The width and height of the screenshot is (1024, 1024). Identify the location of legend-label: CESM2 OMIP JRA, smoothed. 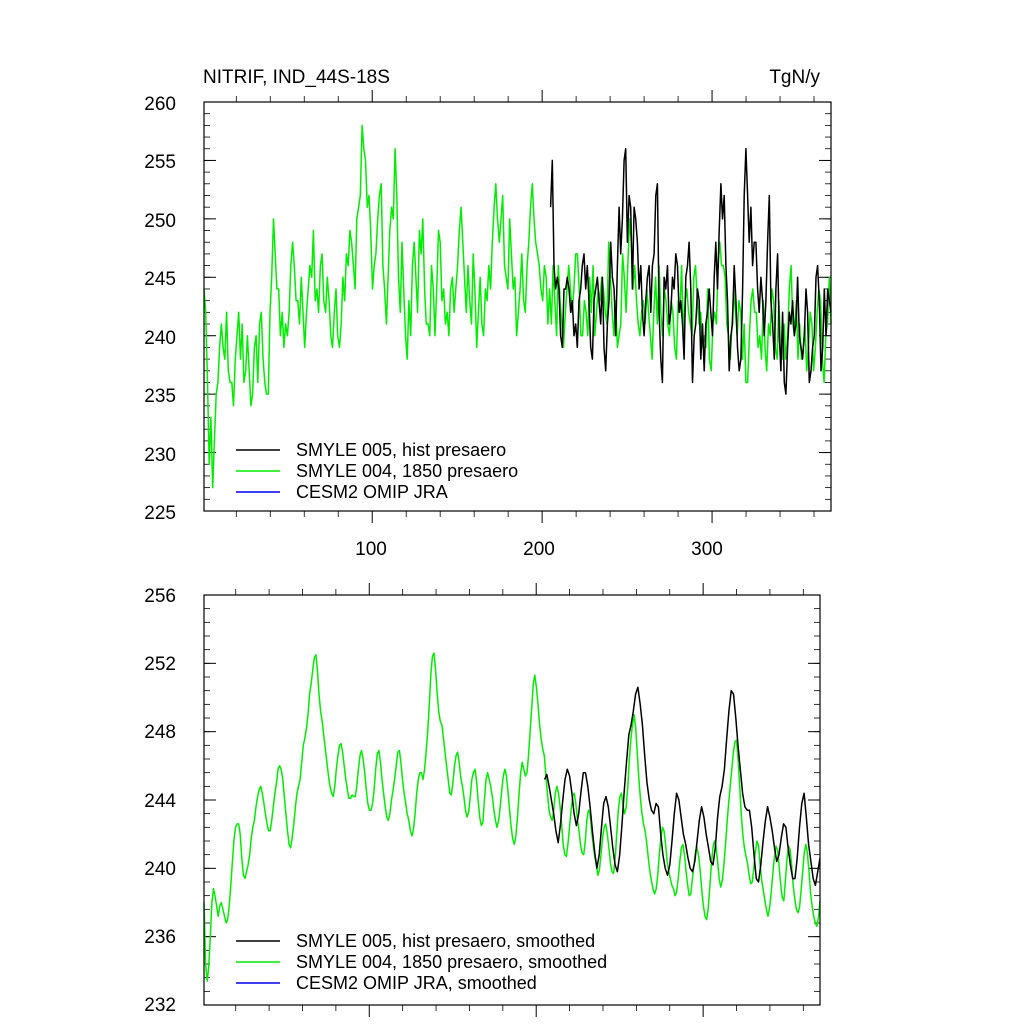
(416, 983).